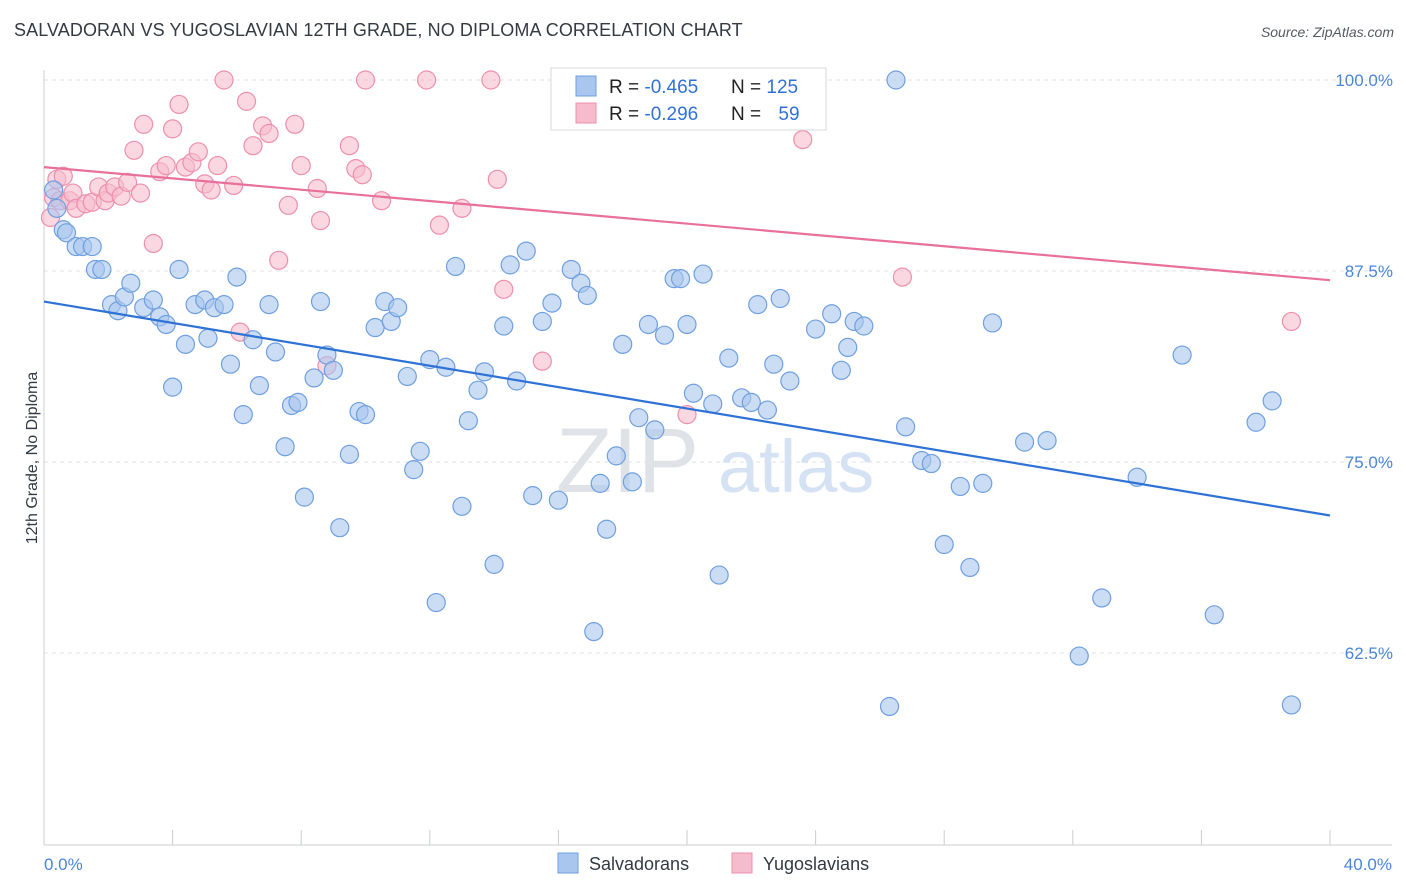  Describe the element at coordinates (63, 864) in the screenshot. I see `x-tick-label-min: 0.0%` at that location.